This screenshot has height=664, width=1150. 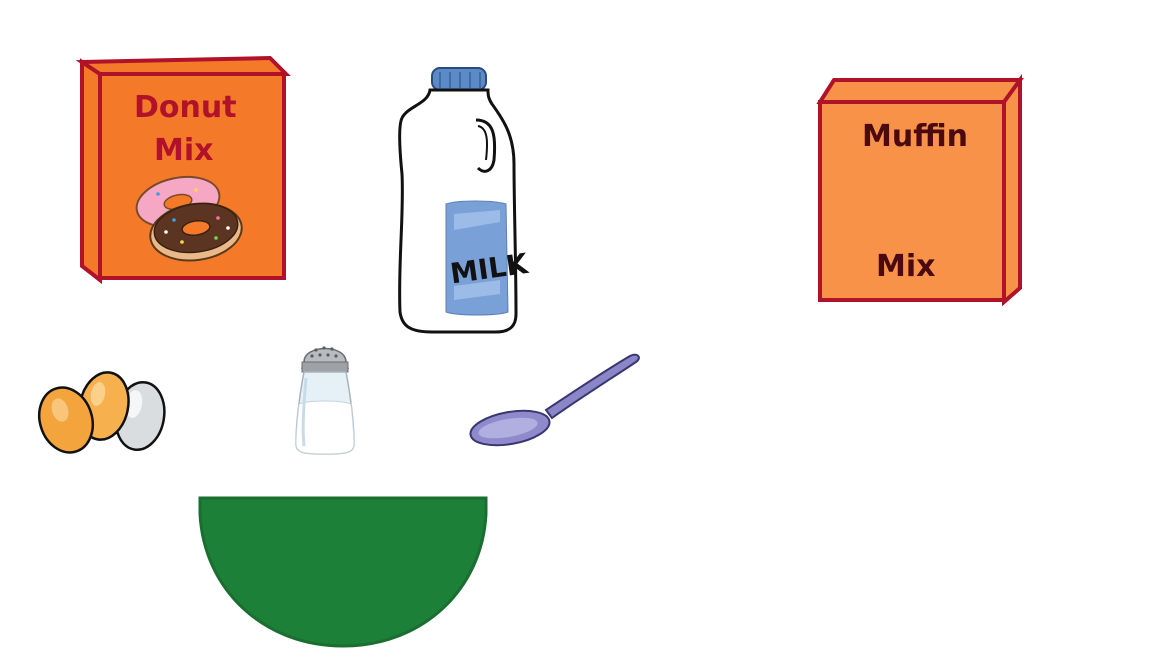 What do you see at coordinates (920, 190) in the screenshot?
I see `muffin-mix-box: Muffin Mix` at bounding box center [920, 190].